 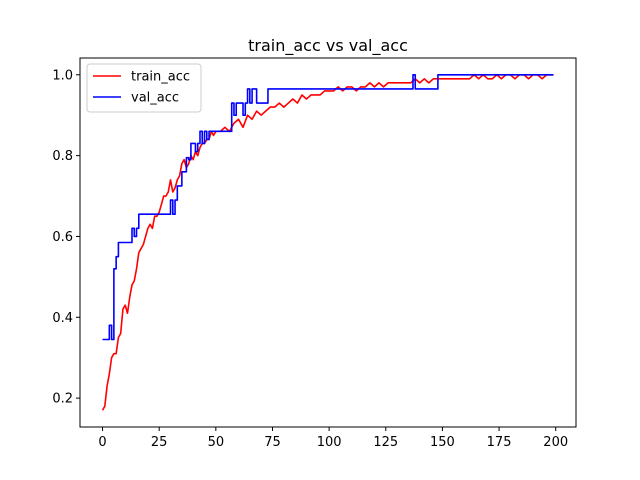 I want to click on y-tick-label: 0.4, so click(x=62, y=318).